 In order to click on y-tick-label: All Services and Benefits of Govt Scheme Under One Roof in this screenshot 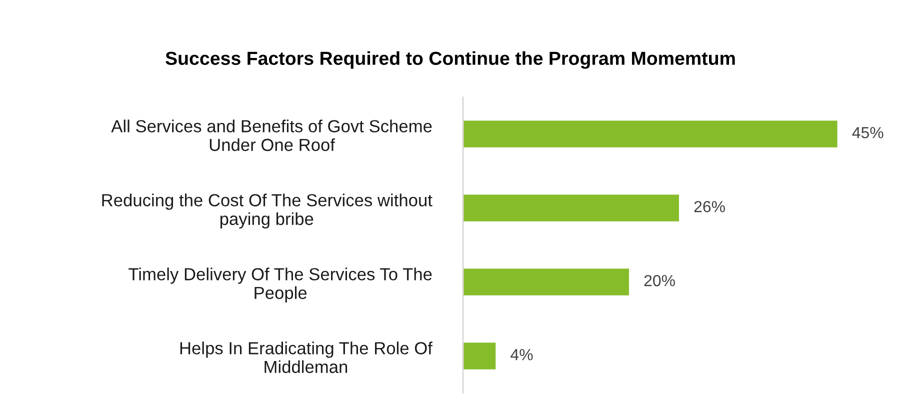, I will do `click(271, 136)`.